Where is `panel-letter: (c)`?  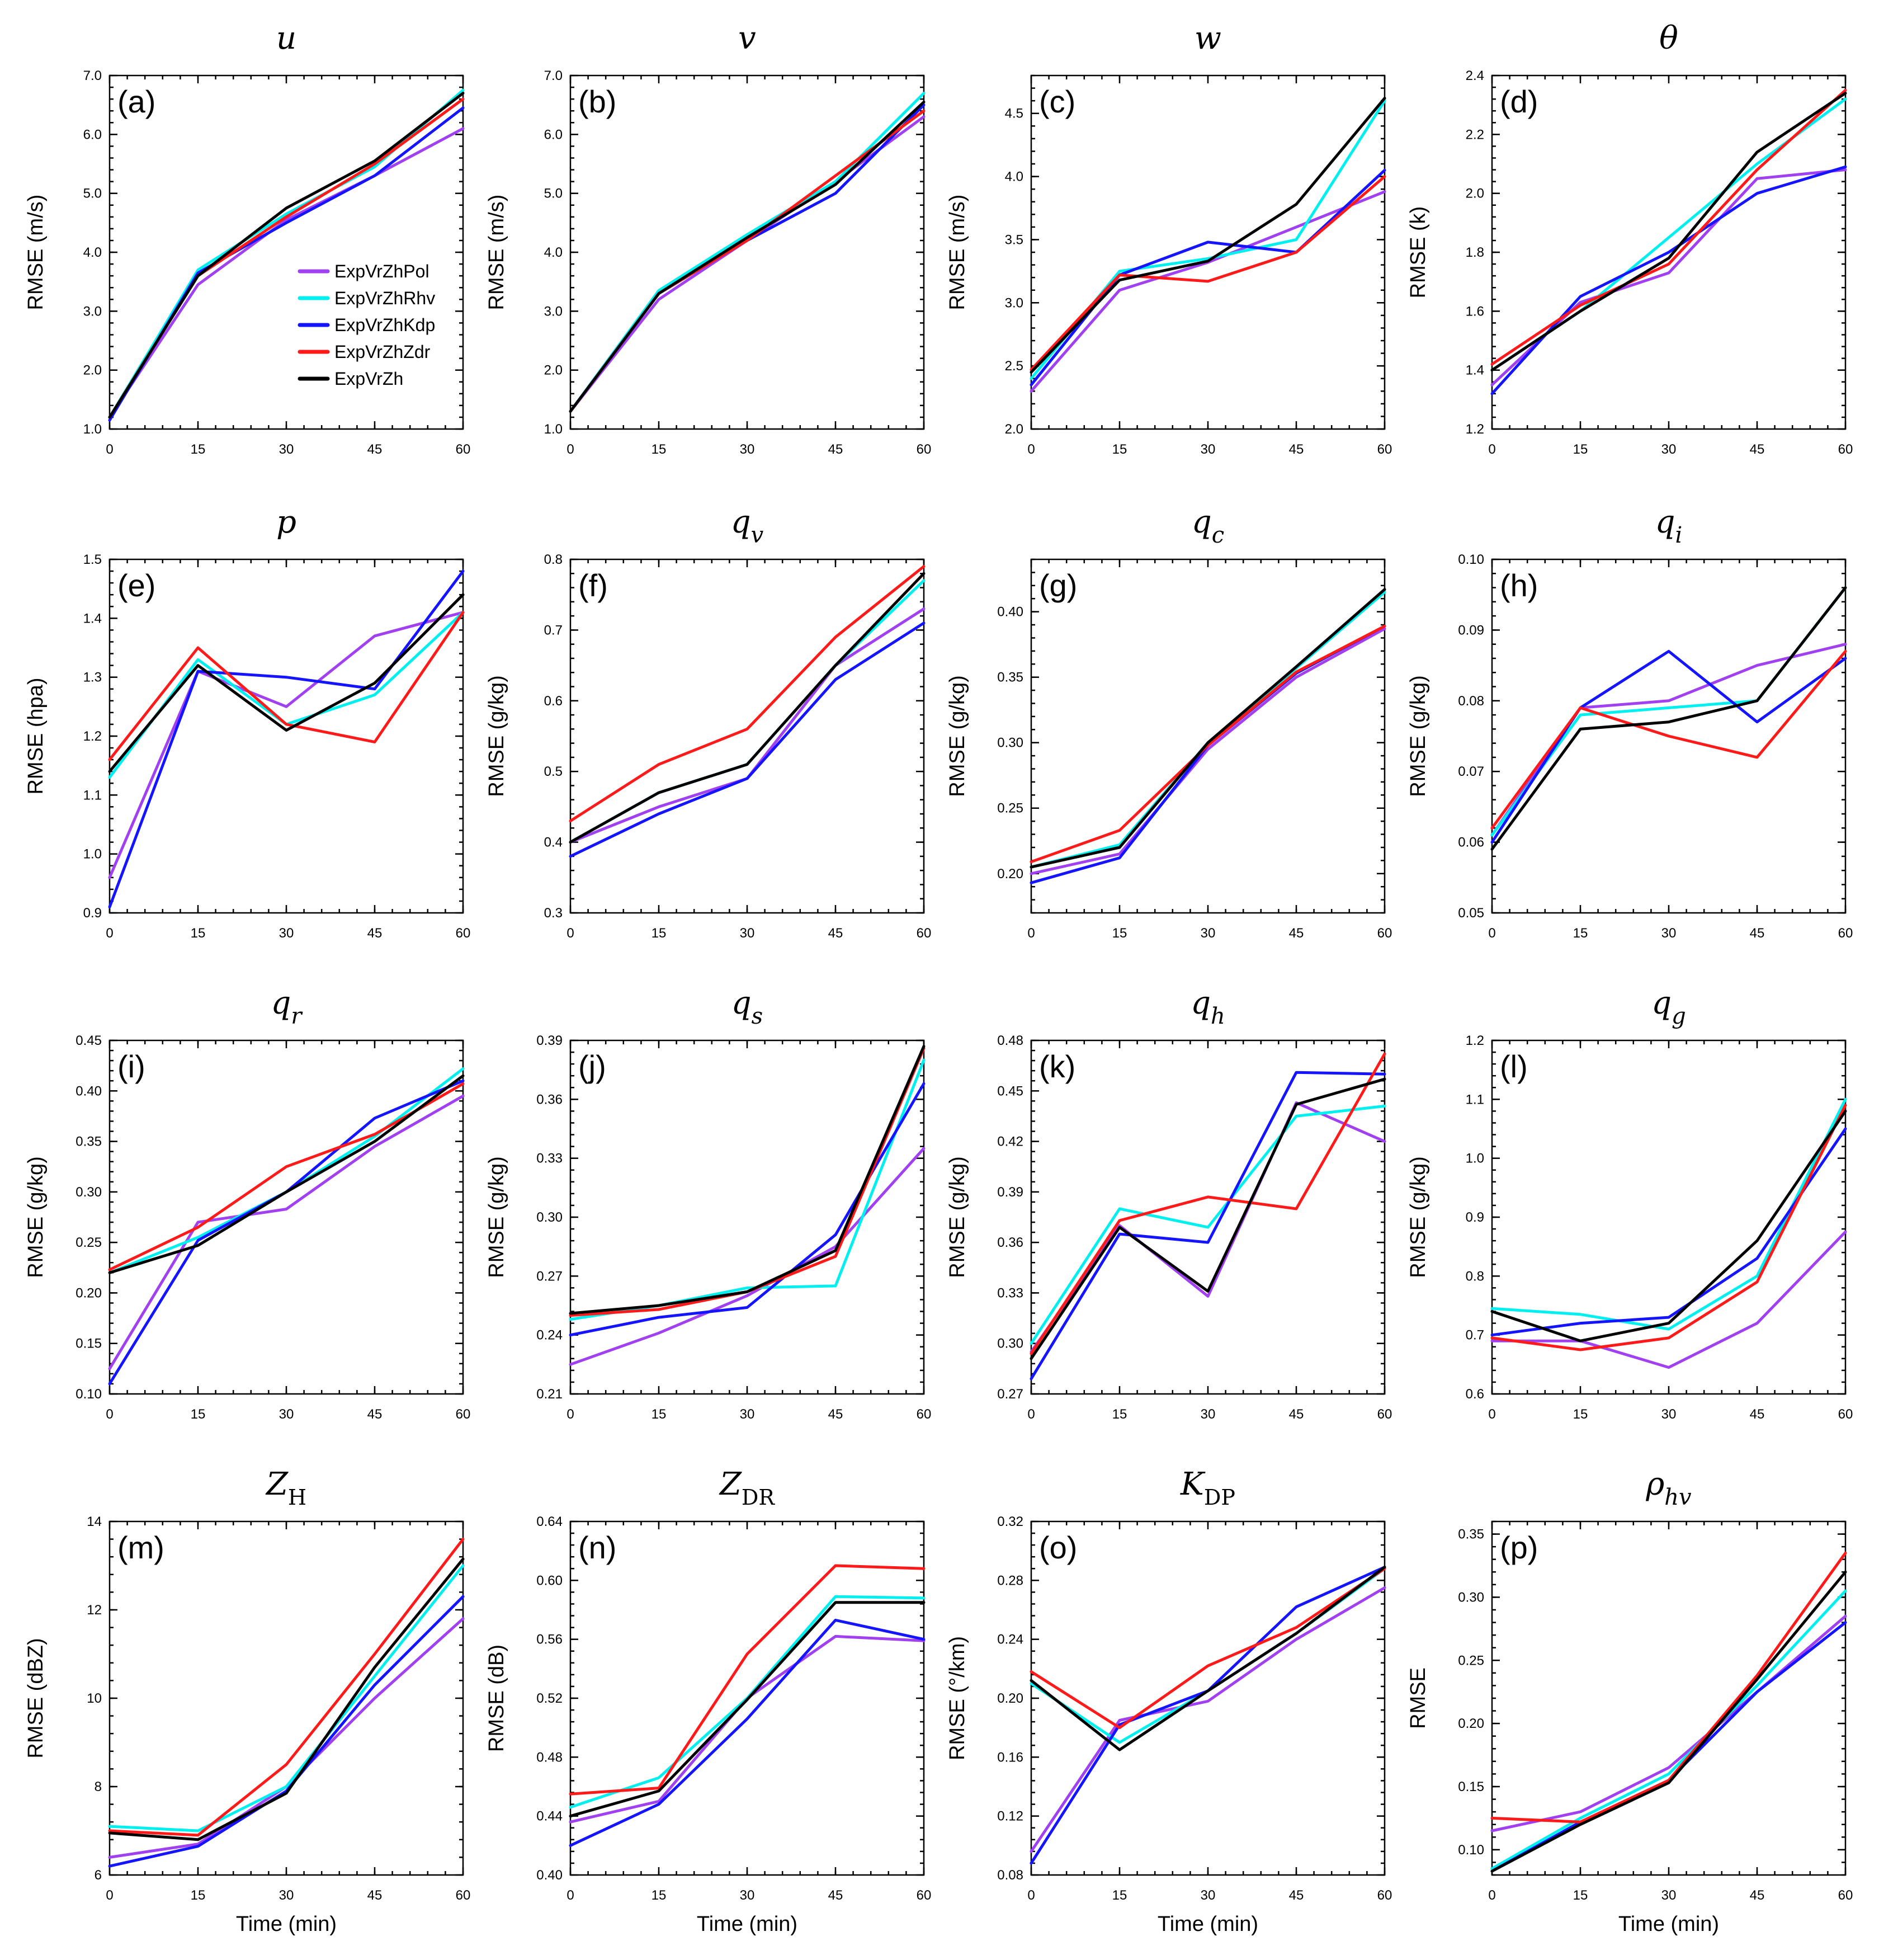
panel-letter: (c) is located at coordinates (1057, 102).